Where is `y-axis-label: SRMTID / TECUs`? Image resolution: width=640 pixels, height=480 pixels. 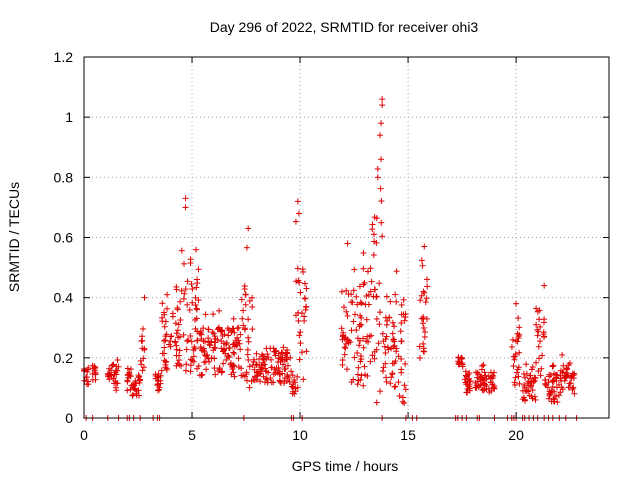 y-axis-label: SRMTID / TECUs is located at coordinates (14, 237).